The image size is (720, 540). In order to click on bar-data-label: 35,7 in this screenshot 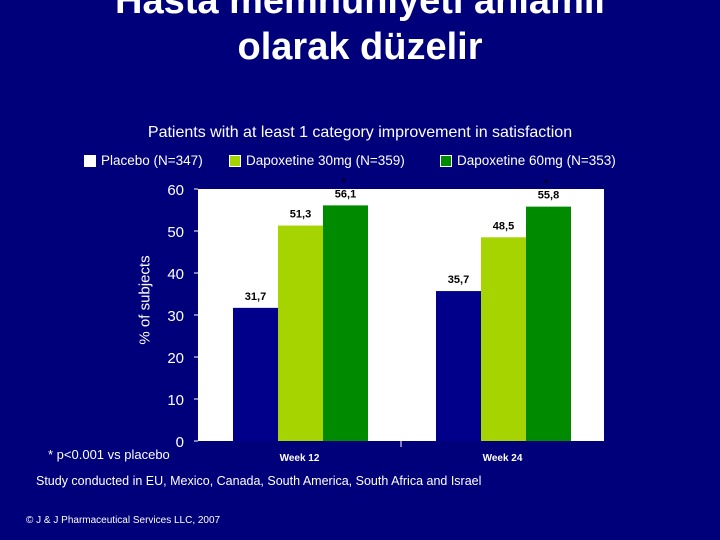, I will do `click(458, 280)`.